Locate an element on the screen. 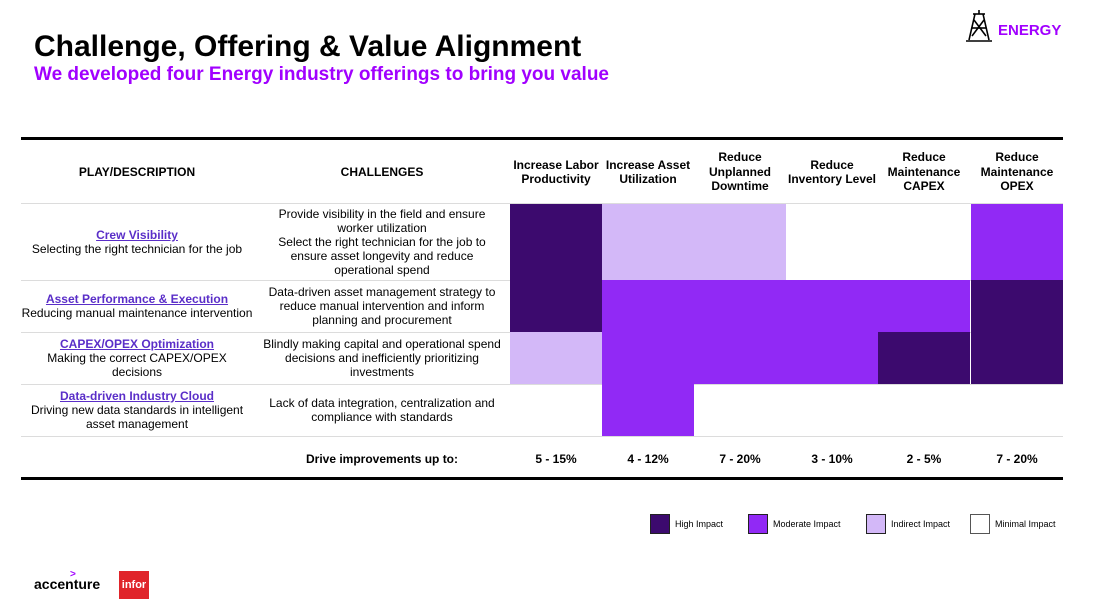 The image size is (1099, 612). header-metric: Increase Labor Productivity is located at coordinates (556, 172).